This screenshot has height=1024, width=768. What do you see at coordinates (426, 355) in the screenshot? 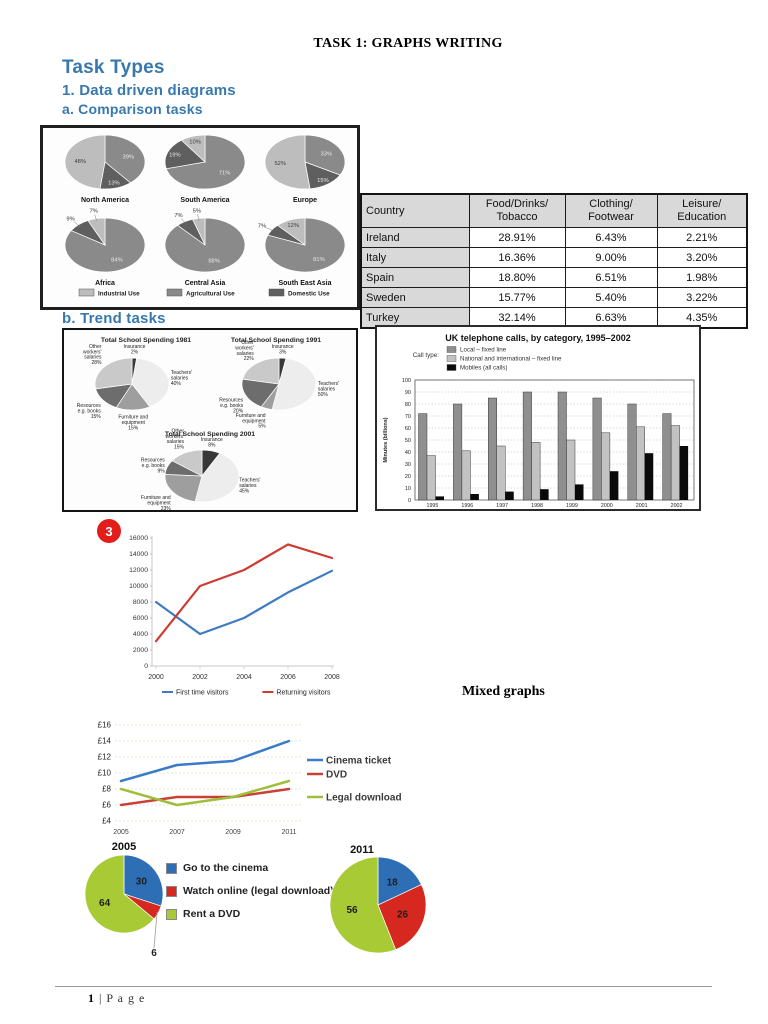
I see `svg-text: Call type:` at bounding box center [426, 355].